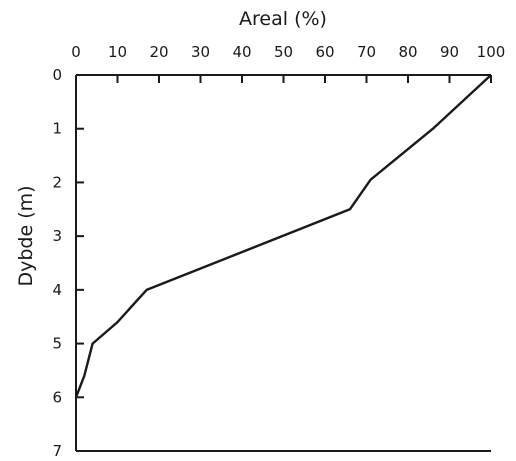  Describe the element at coordinates (57, 182) in the screenshot. I see `y-tick-label: 2` at that location.